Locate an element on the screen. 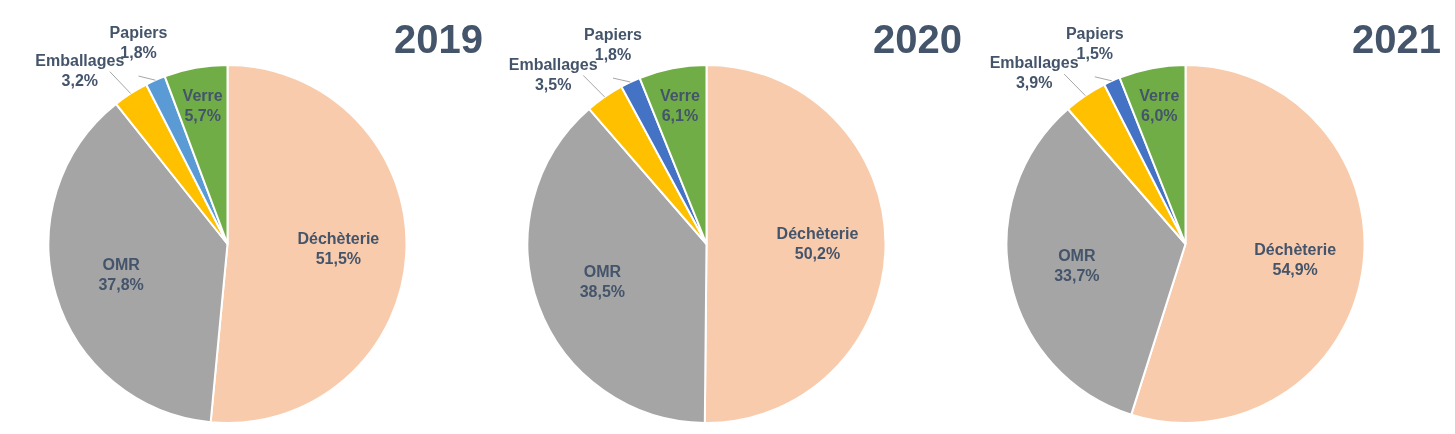 The height and width of the screenshot is (434, 1455). data-label: 33,7% is located at coordinates (1077, 275).